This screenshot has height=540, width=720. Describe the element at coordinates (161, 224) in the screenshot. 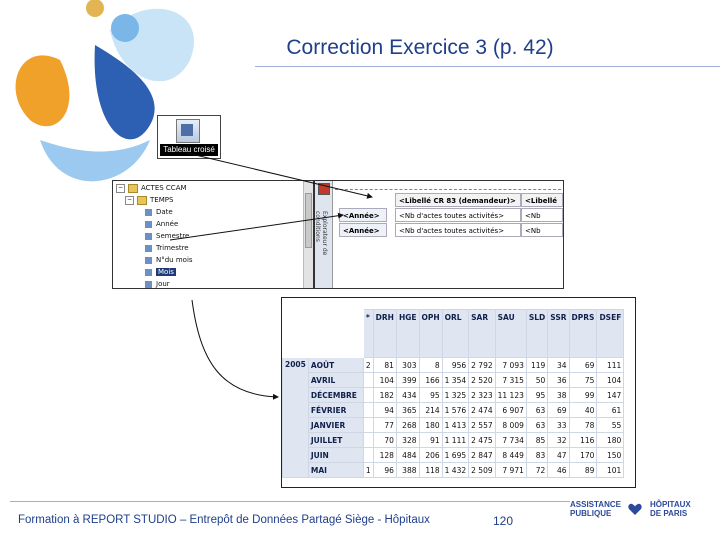

I see `tree-item: Année` at that location.